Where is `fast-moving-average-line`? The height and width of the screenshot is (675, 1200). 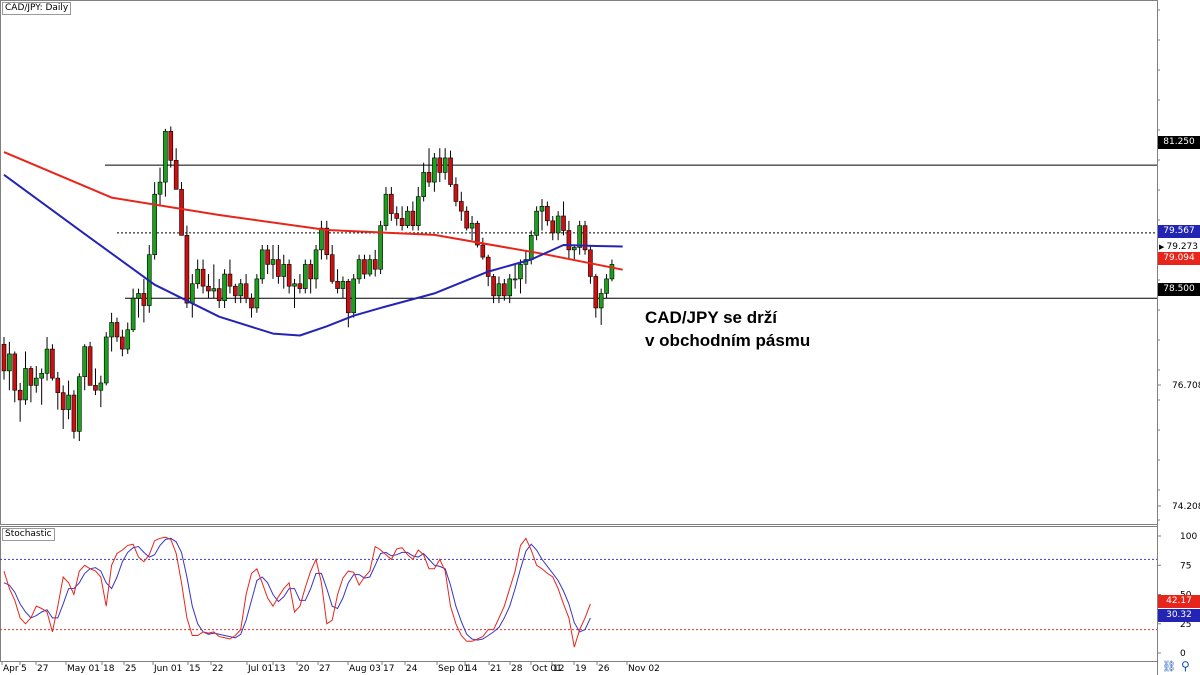
fast-moving-average-line is located at coordinates (313, 255).